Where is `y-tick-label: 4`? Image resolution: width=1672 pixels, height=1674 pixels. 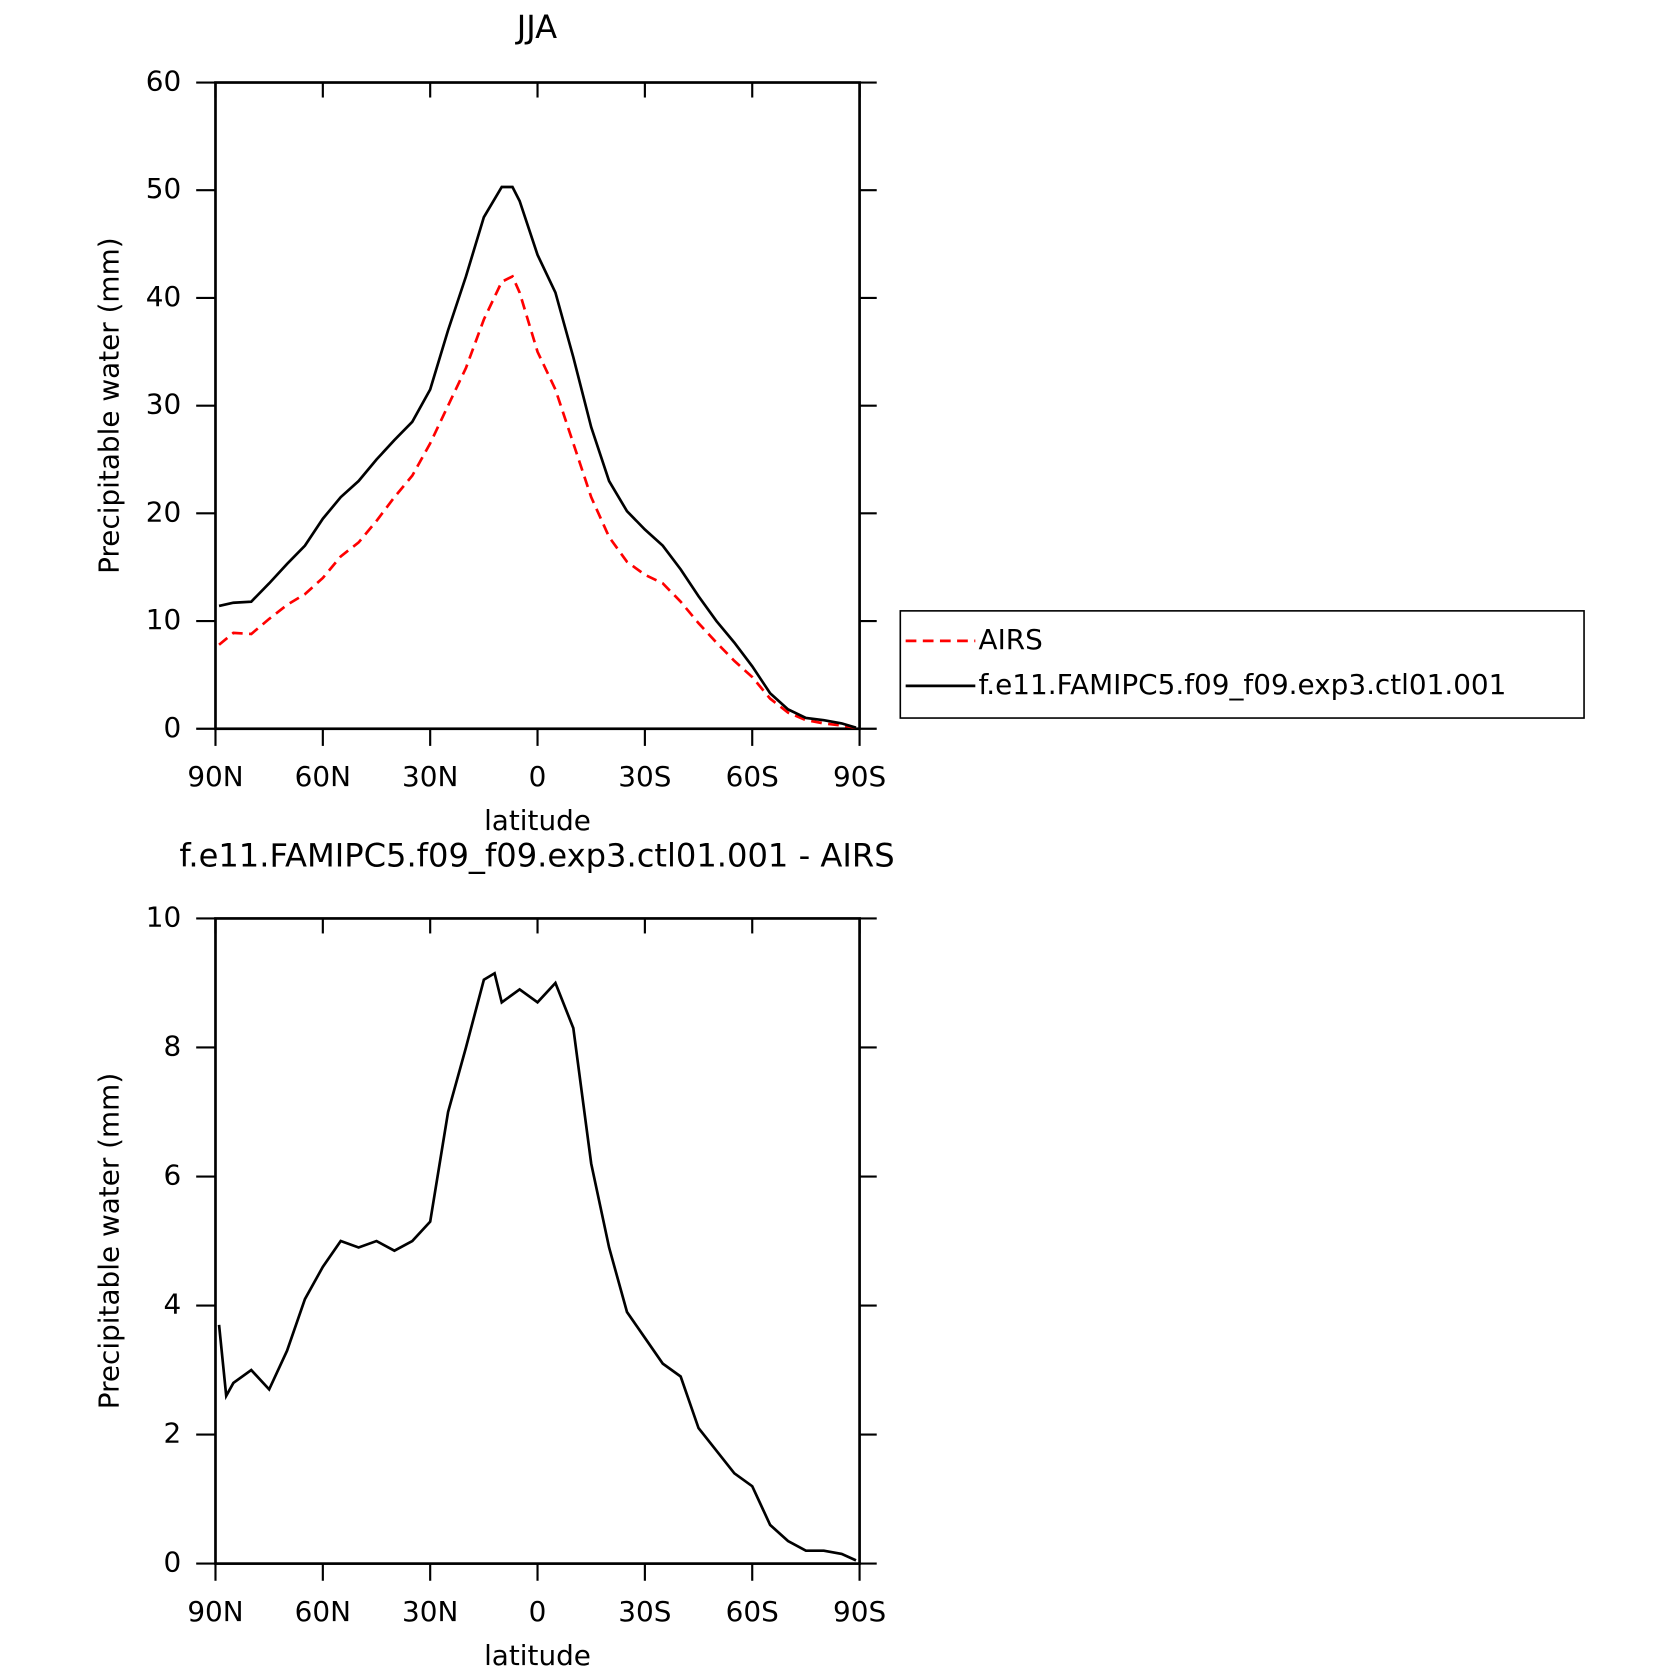
y-tick-label: 4 is located at coordinates (172, 1304).